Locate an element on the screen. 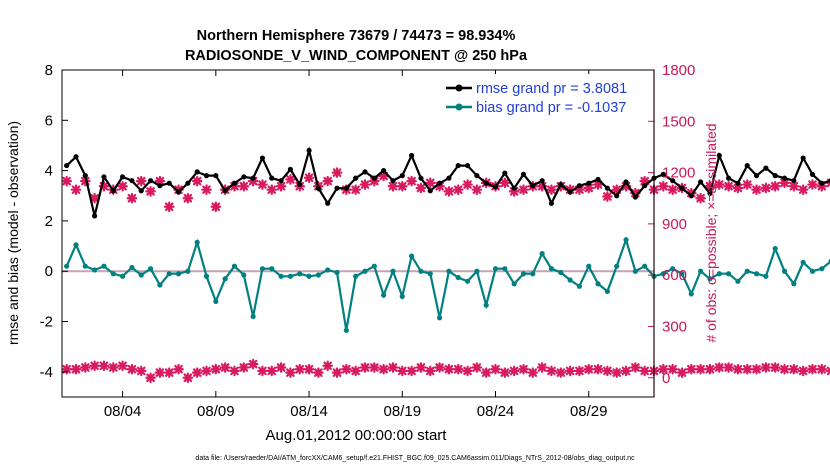 This screenshot has height=470, width=830. y-right-axis-label: # of obs: o=possible; ×=assimilated is located at coordinates (711, 232).